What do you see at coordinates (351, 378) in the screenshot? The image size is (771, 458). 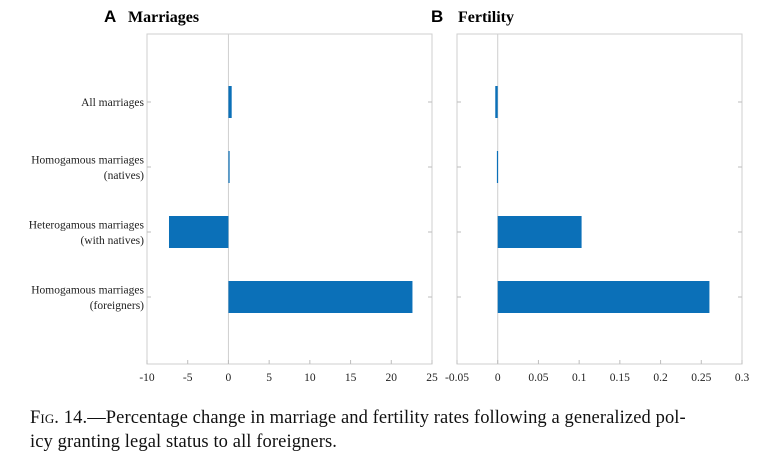 I see `panel-a-xtick-label: 15` at bounding box center [351, 378].